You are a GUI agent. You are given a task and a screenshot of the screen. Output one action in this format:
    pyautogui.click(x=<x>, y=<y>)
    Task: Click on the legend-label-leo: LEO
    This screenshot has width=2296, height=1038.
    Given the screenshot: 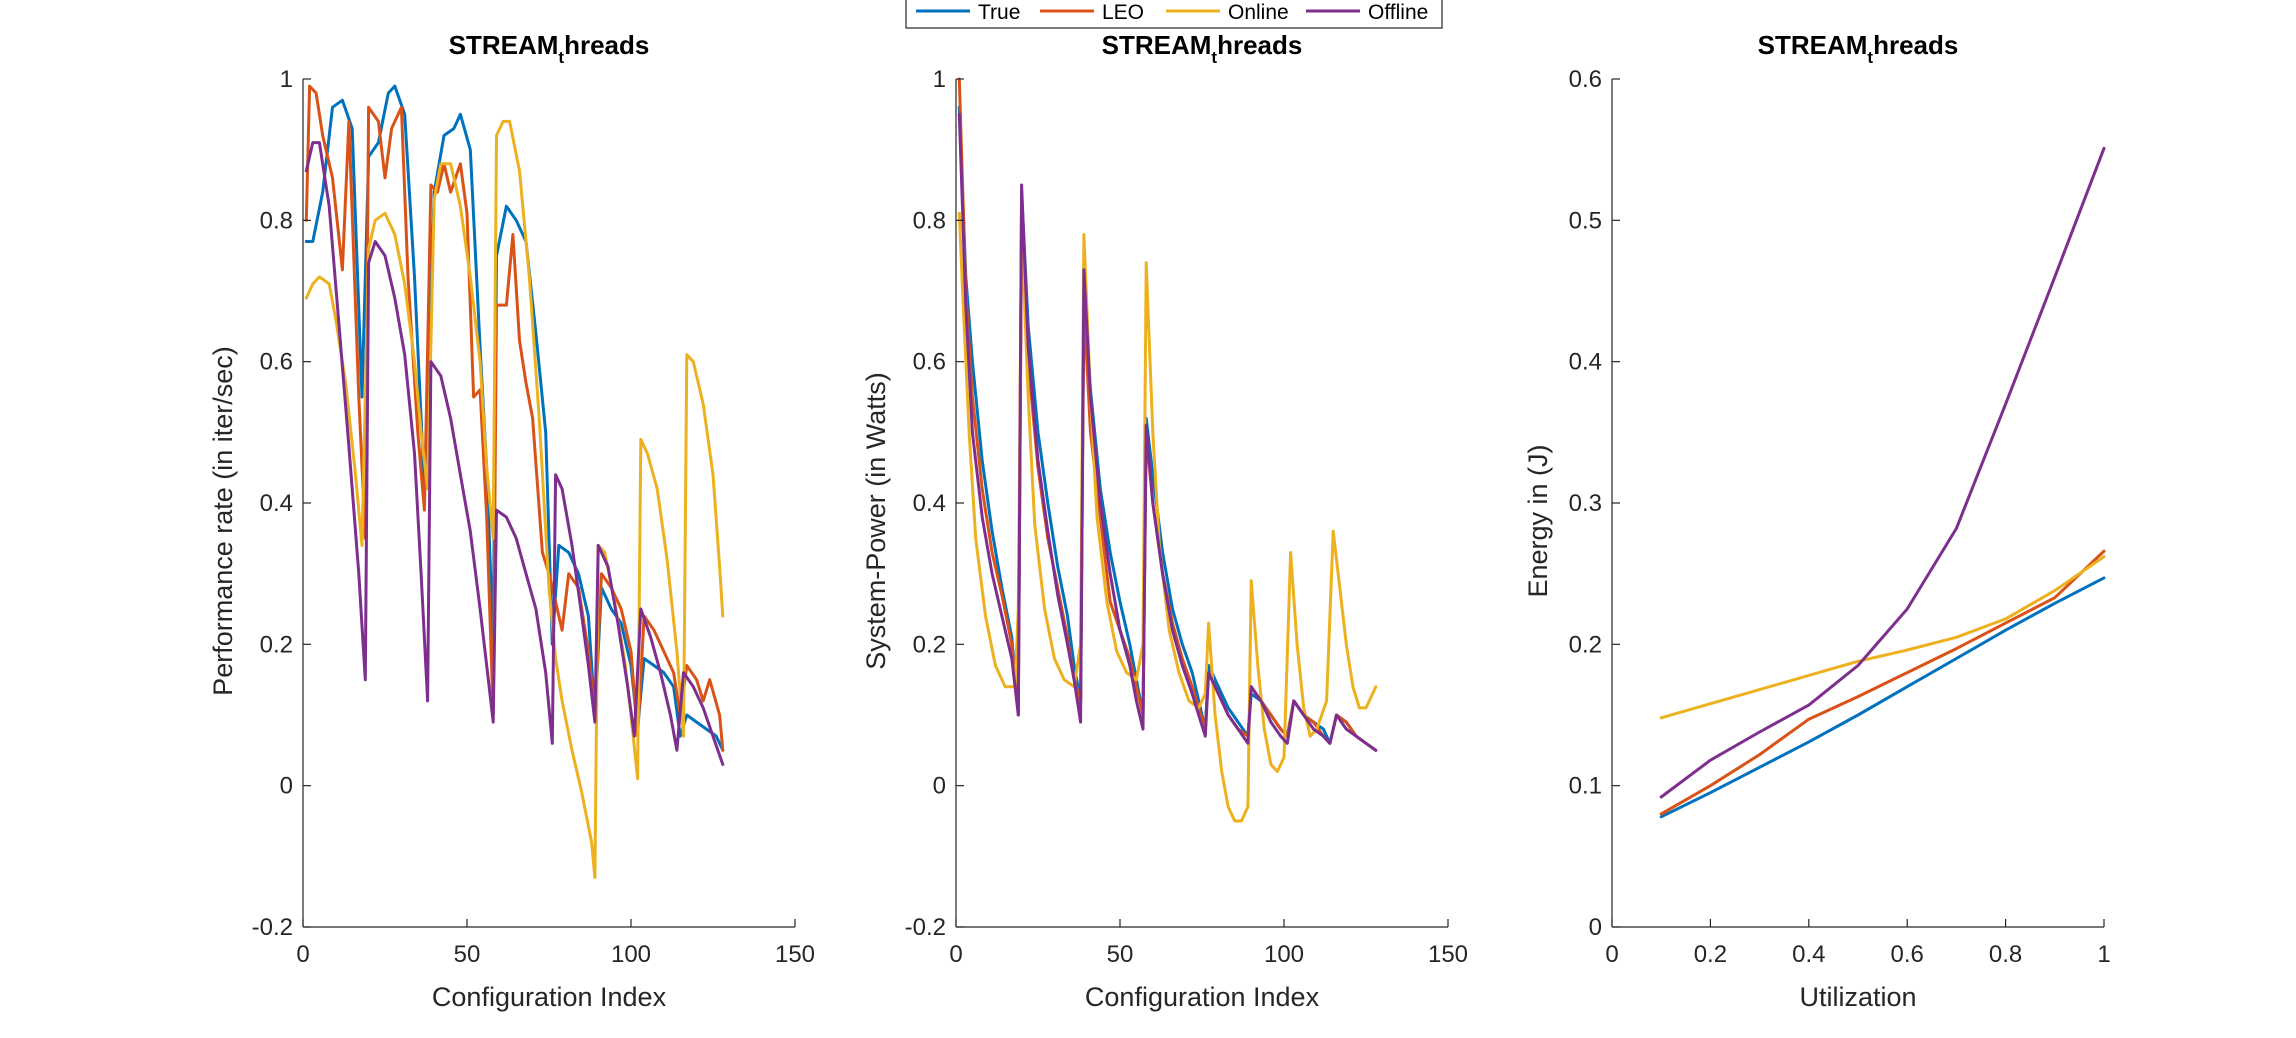 What is the action you would take?
    pyautogui.click(x=1123, y=12)
    